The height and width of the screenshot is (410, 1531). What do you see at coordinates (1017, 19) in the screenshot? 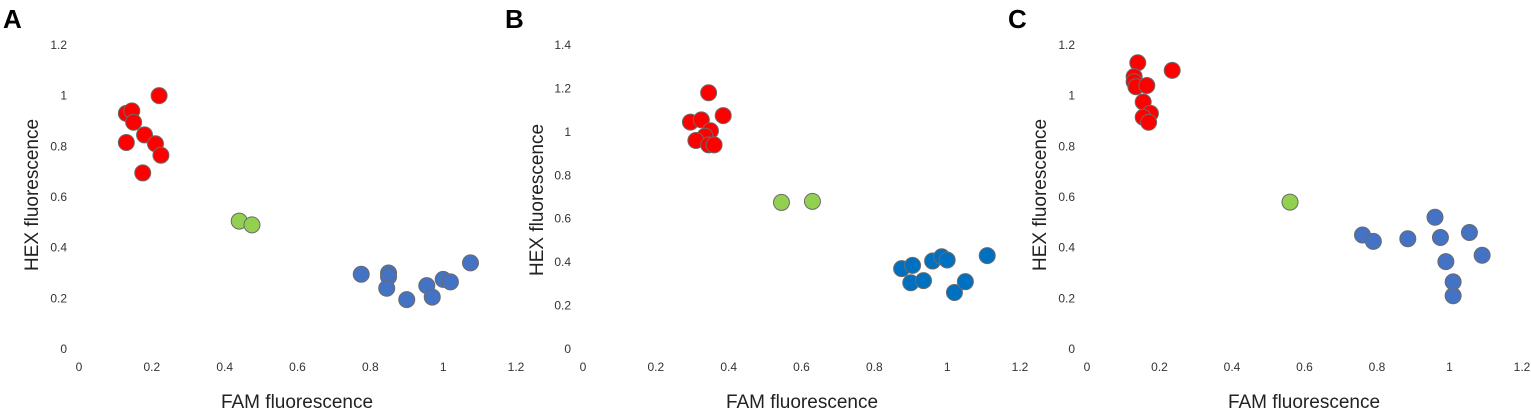
I see `panel-label: C` at bounding box center [1017, 19].